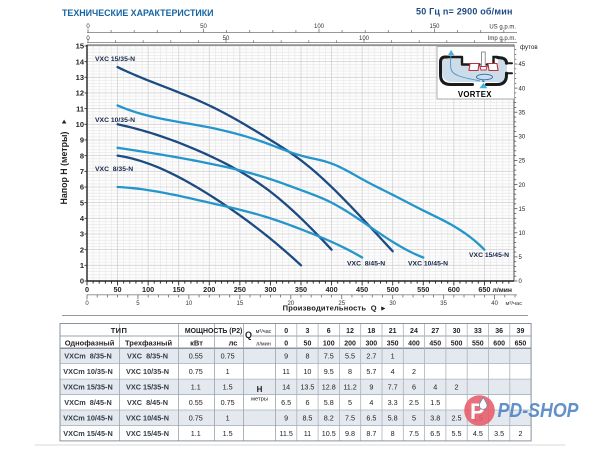 This screenshot has height=454, width=600. Describe the element at coordinates (478, 433) in the screenshot. I see `svg-text: 4.5` at that location.